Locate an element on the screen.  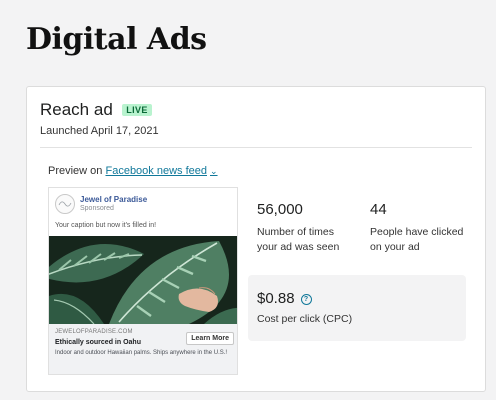
logo-icon is located at coordinates (65, 204).